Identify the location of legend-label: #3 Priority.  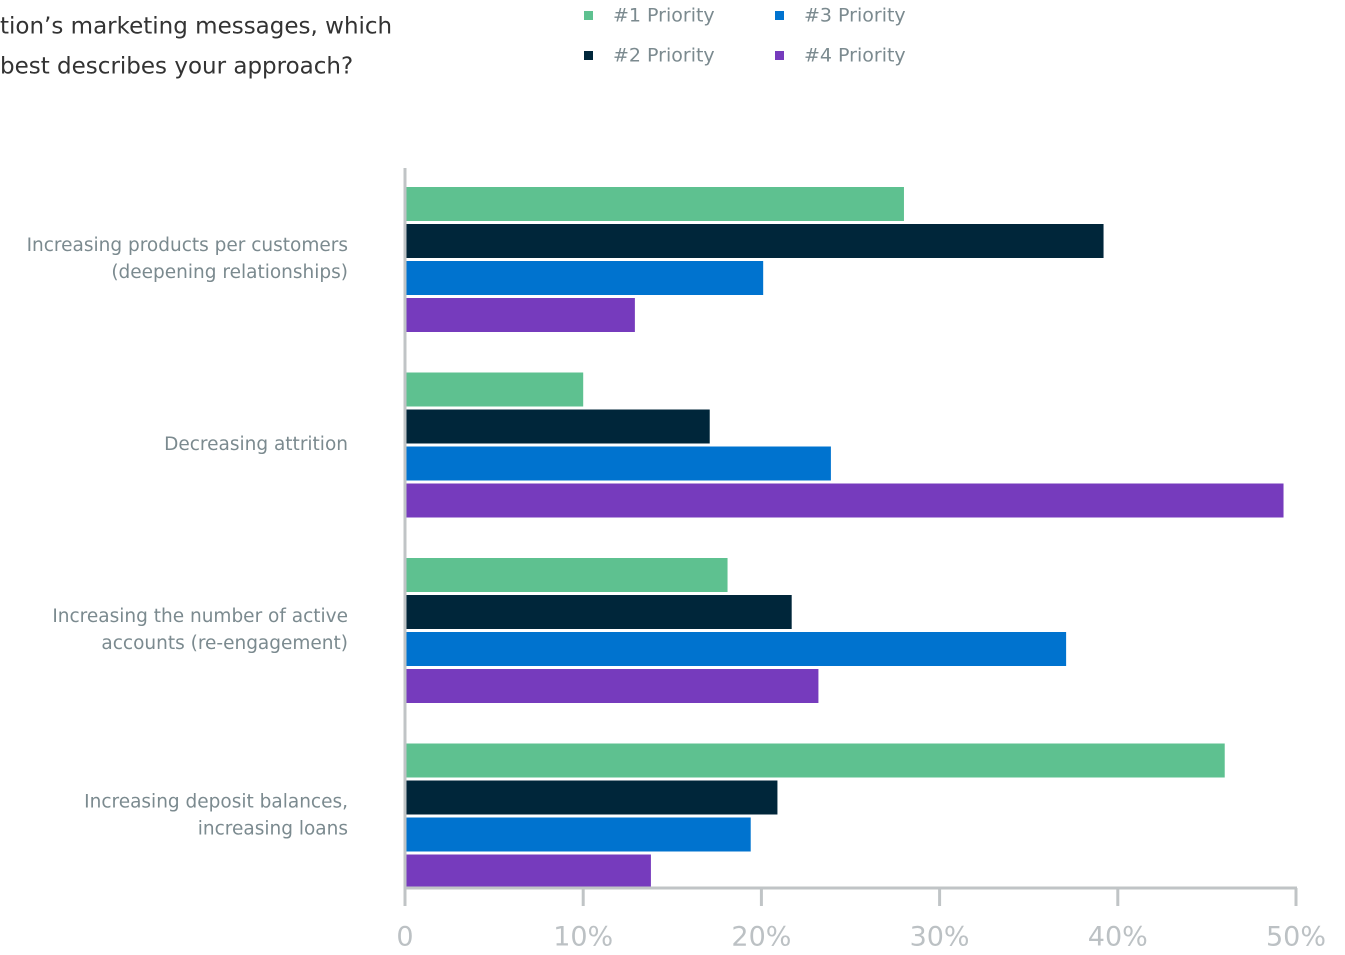
(855, 16).